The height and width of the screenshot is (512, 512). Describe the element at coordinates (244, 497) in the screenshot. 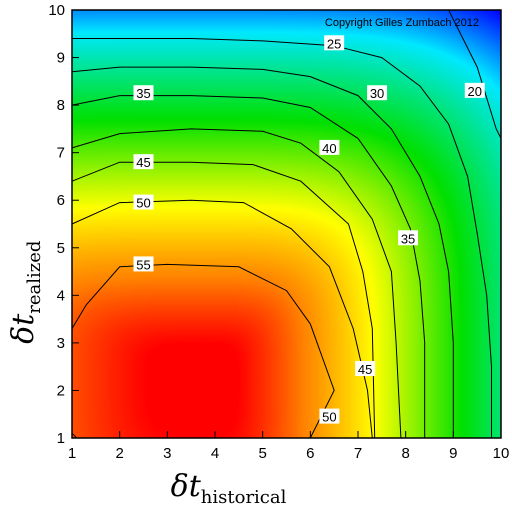

I see `x-axis-subscript: historical` at that location.